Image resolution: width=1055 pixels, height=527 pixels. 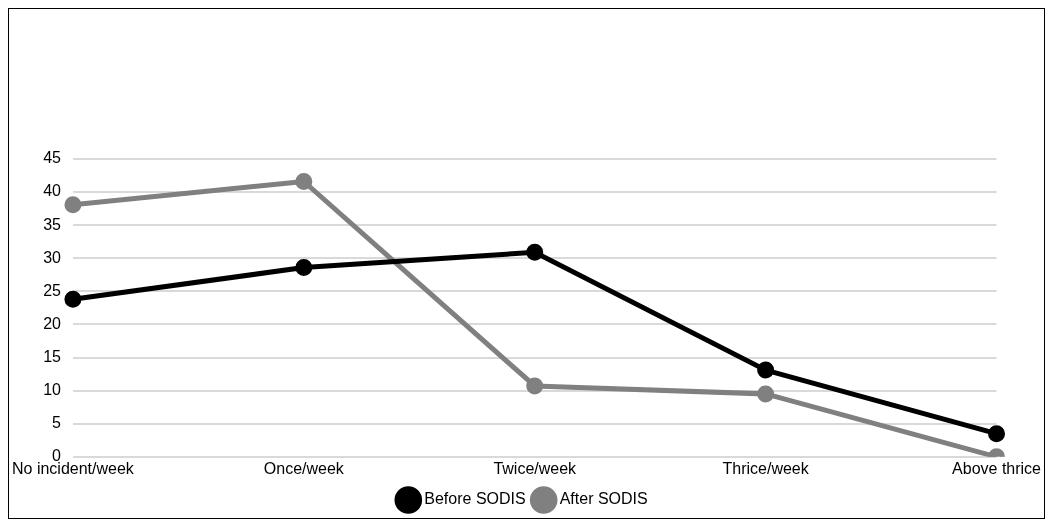 What do you see at coordinates (304, 468) in the screenshot?
I see `x-tick-label: Once/week` at bounding box center [304, 468].